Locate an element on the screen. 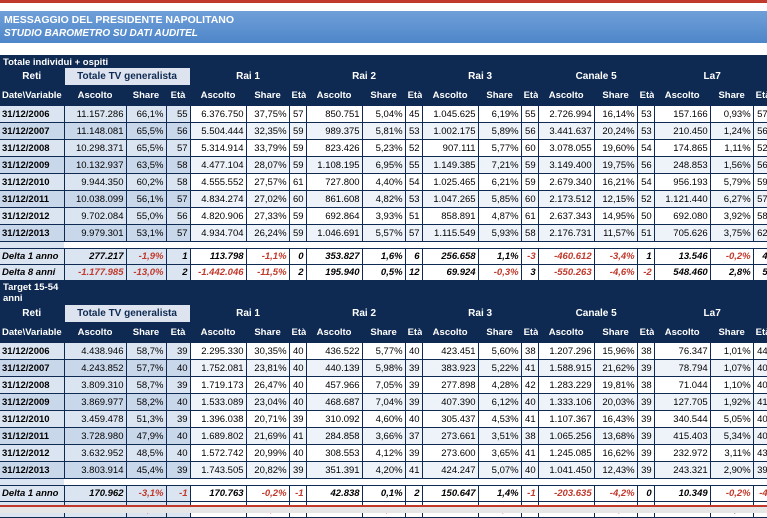  table-cell: 1.572.742 is located at coordinates (218, 453).